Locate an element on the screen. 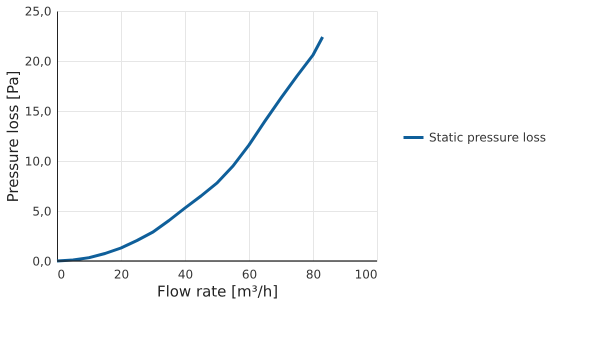 This screenshot has height=341, width=600. x-tick-label: 0 is located at coordinates (62, 275).